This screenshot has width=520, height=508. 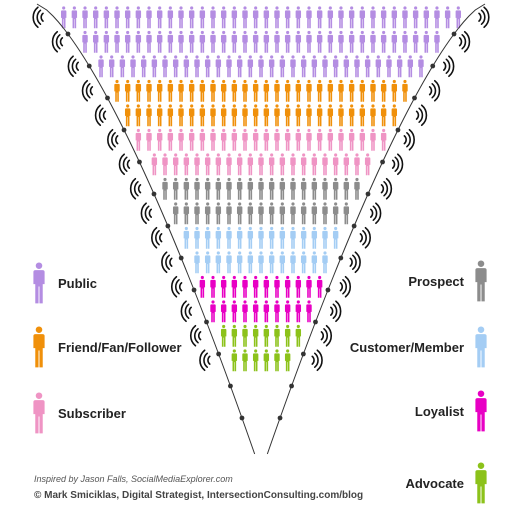 What do you see at coordinates (439, 411) in the screenshot?
I see `legend-label-loyalist: Loyalist` at bounding box center [439, 411].